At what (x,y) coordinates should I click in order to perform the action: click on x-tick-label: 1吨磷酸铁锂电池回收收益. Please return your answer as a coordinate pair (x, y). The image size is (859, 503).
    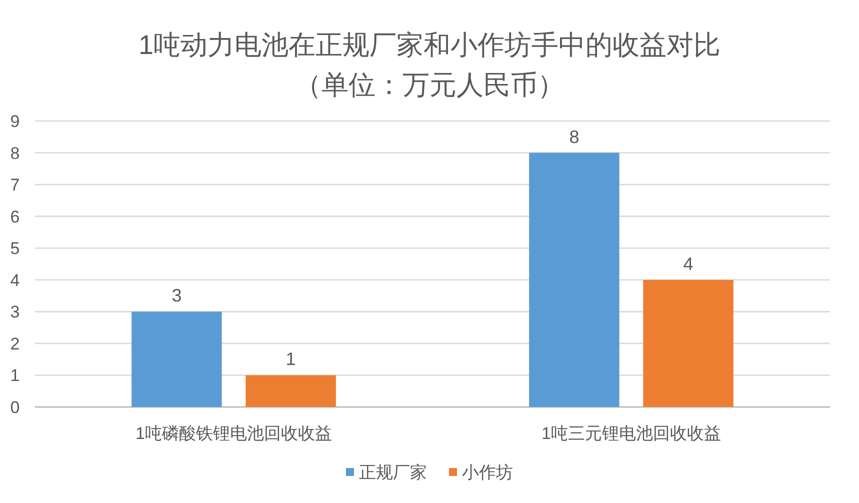
    Looking at the image, I should click on (234, 433).